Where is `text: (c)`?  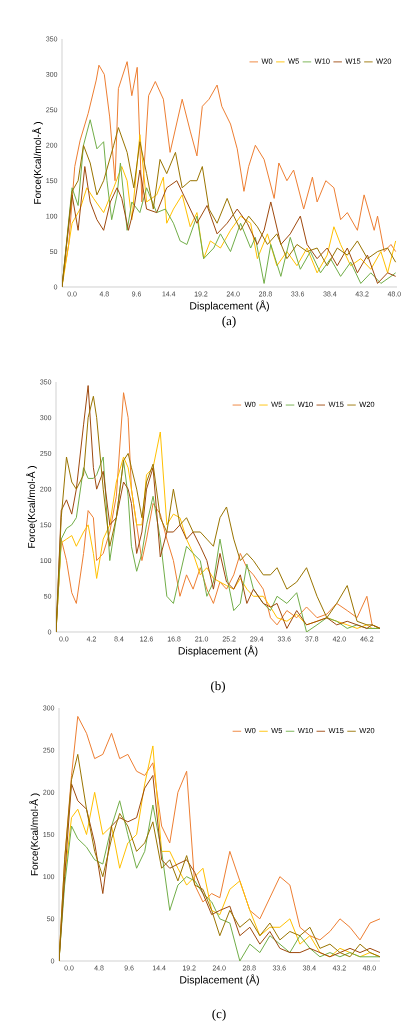 text: (c) is located at coordinates (219, 1015).